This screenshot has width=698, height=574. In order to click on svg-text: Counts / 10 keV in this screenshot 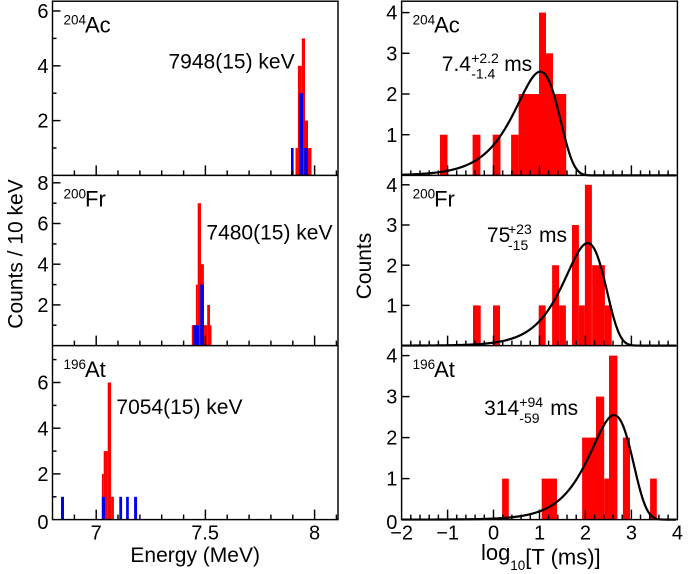, I will do `click(15, 253)`.